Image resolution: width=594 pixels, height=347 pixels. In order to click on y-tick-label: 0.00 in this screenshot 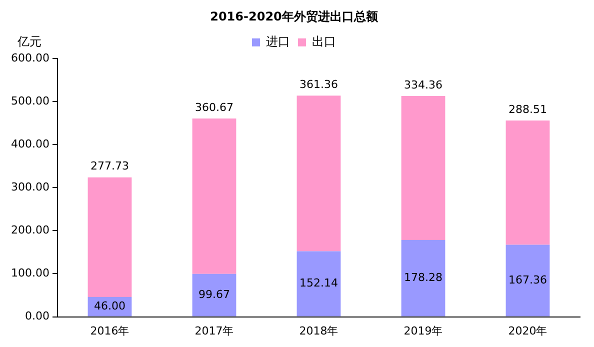, I will do `click(37, 316)`.